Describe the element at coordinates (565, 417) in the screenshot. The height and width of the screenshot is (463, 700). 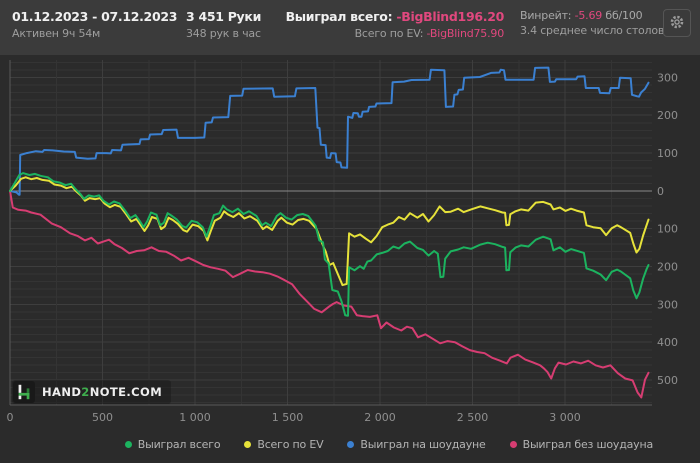
I see `svg-text: 3 000` at that location.